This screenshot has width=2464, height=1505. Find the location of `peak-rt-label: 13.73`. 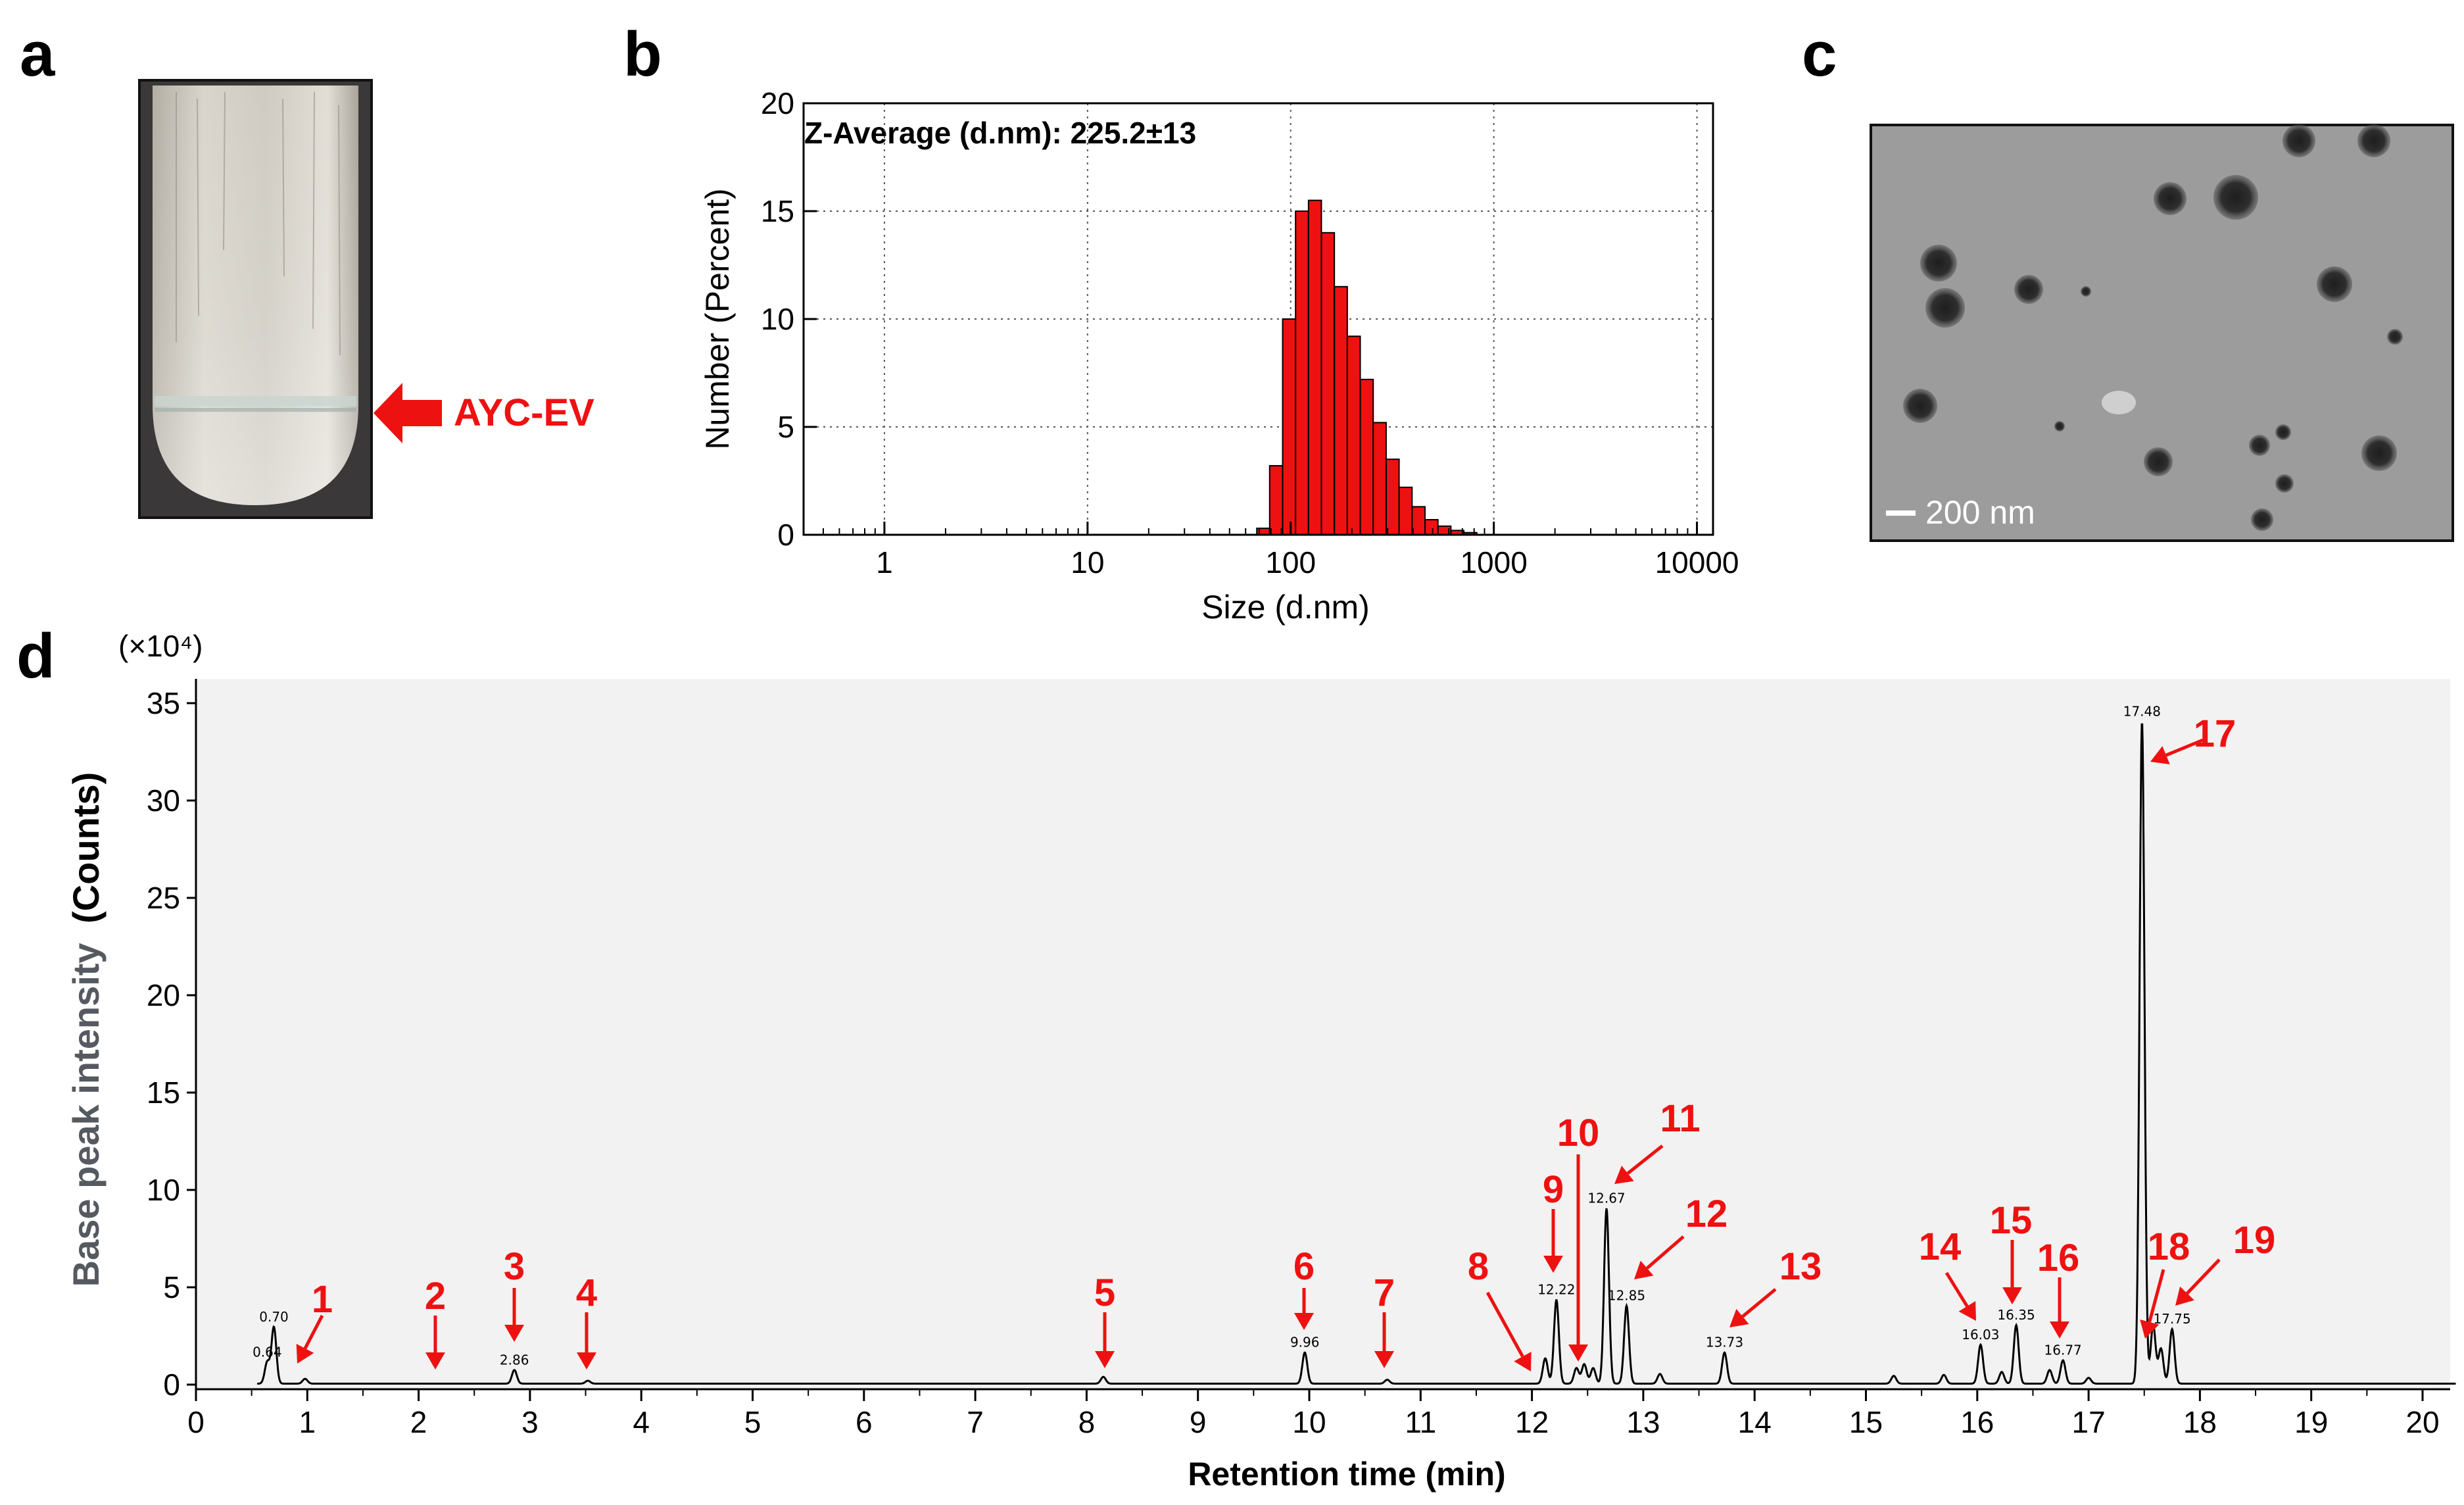

peak-rt-label: 13.73 is located at coordinates (1724, 1342).